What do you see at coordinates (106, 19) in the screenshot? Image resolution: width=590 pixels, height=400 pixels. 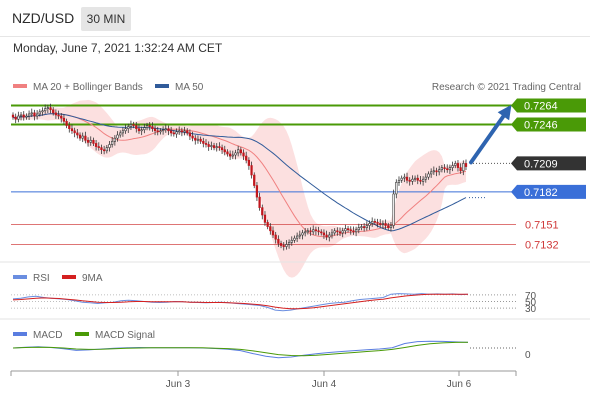 I see `timeframe-button: 30 MIN` at bounding box center [106, 19].